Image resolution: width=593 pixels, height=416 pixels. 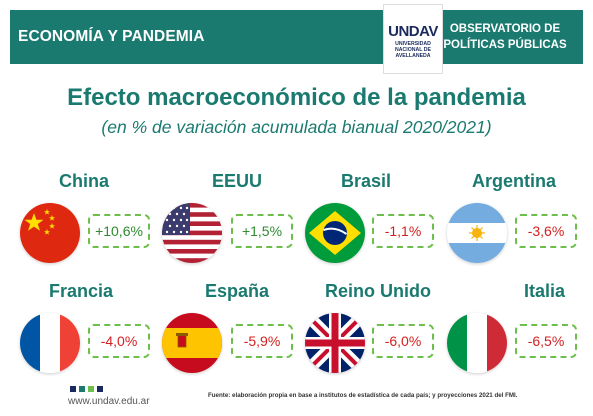 What do you see at coordinates (546, 231) in the screenshot?
I see `value-badge: -3,6%` at bounding box center [546, 231].